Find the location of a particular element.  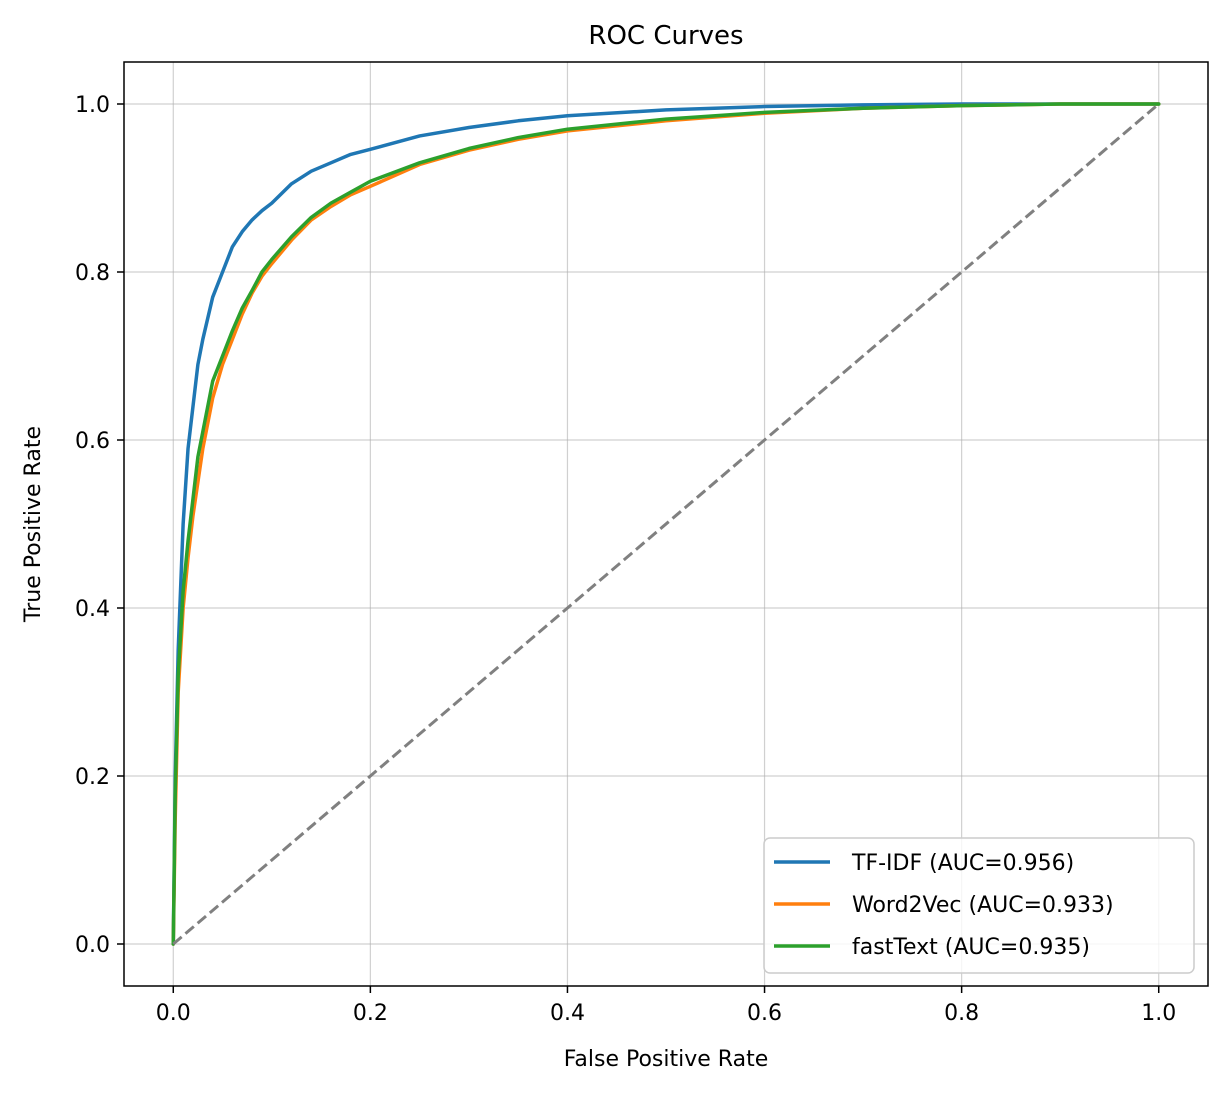

x-tick-label: 0.8 is located at coordinates (961, 1013).